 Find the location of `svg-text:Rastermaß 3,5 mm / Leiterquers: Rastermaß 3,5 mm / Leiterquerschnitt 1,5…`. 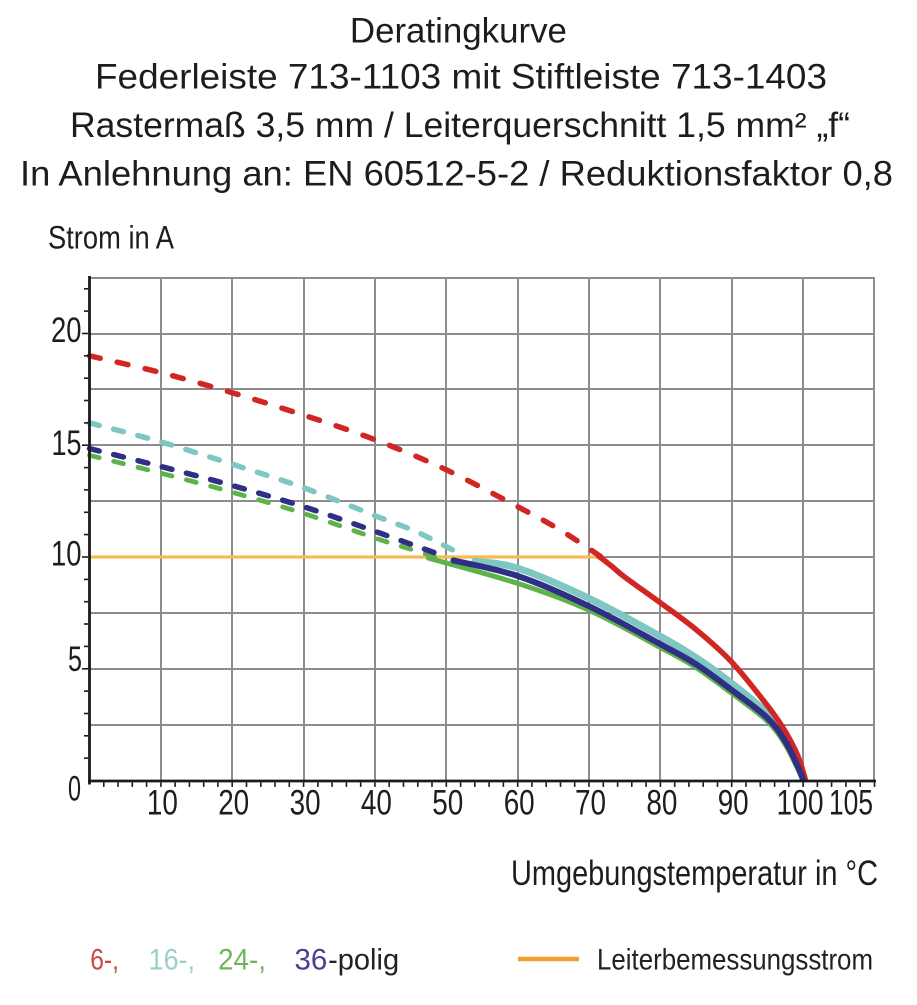

svg-text:Rastermaß 3,5 mm / Leiterquers: Rastermaß 3,5 mm / Leiterquerschnitt 1,5… is located at coordinates (460, 125).